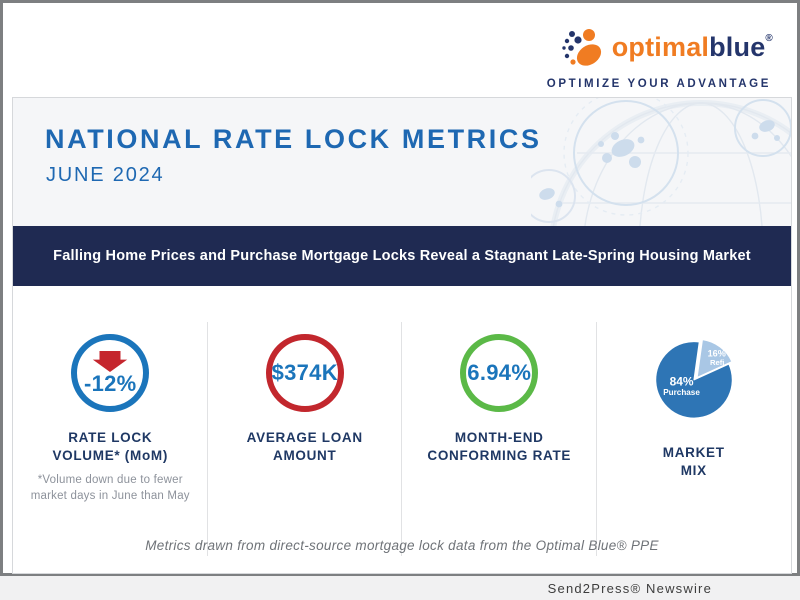  What do you see at coordinates (717, 362) in the screenshot?
I see `pie-refi-label: Refi` at bounding box center [717, 362].